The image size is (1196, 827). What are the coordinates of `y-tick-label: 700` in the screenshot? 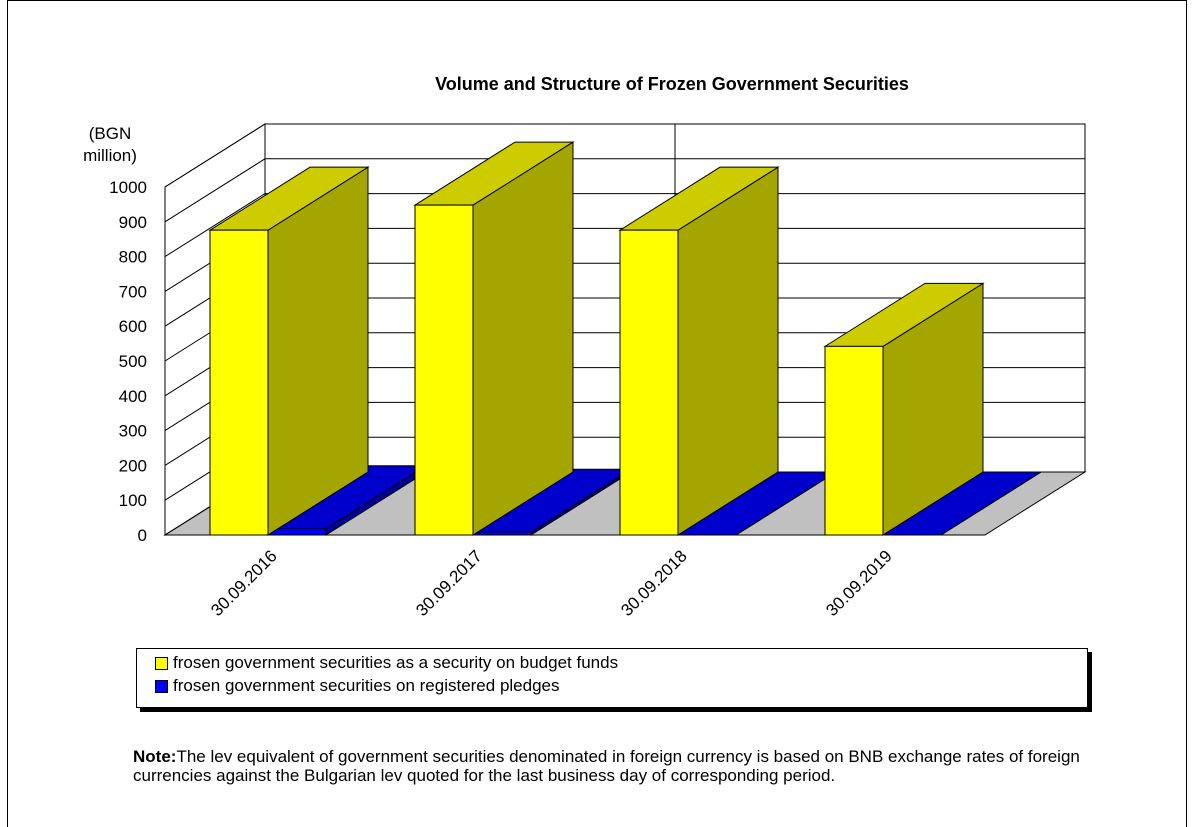 It's located at (133, 291).